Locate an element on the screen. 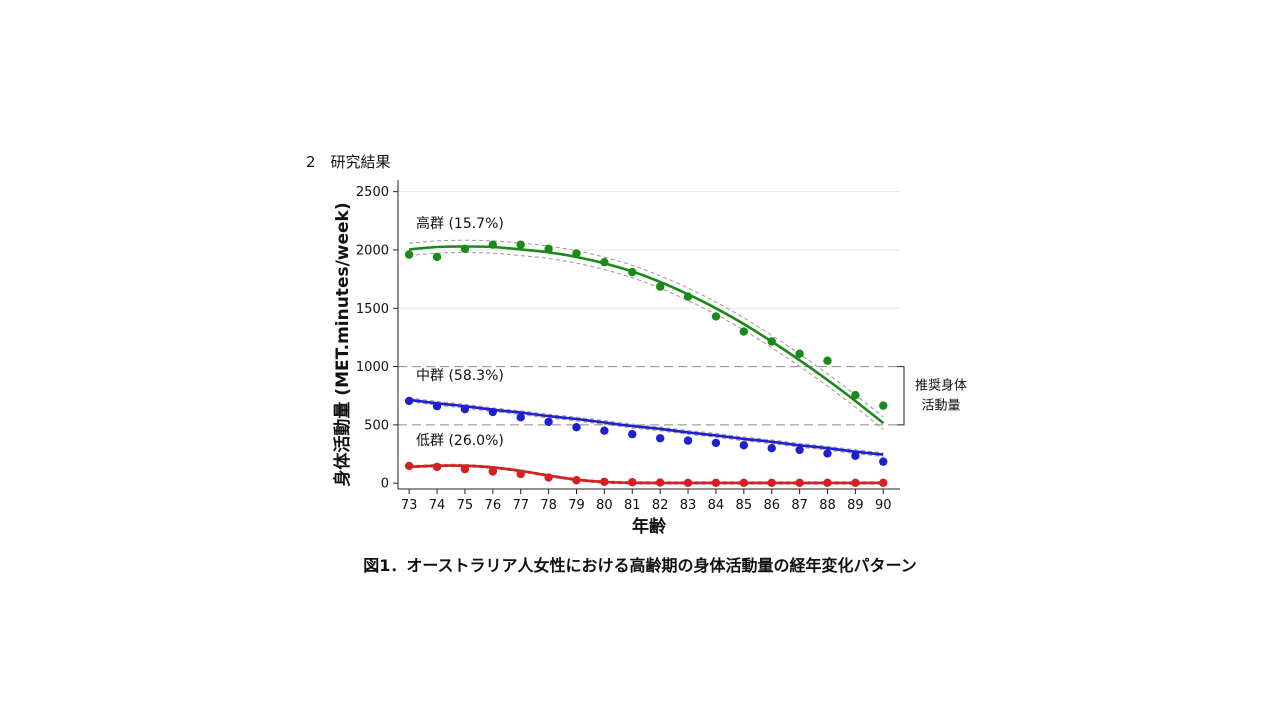 The image size is (1280, 720). y-tick-label-2000: 2000 is located at coordinates (372, 250).